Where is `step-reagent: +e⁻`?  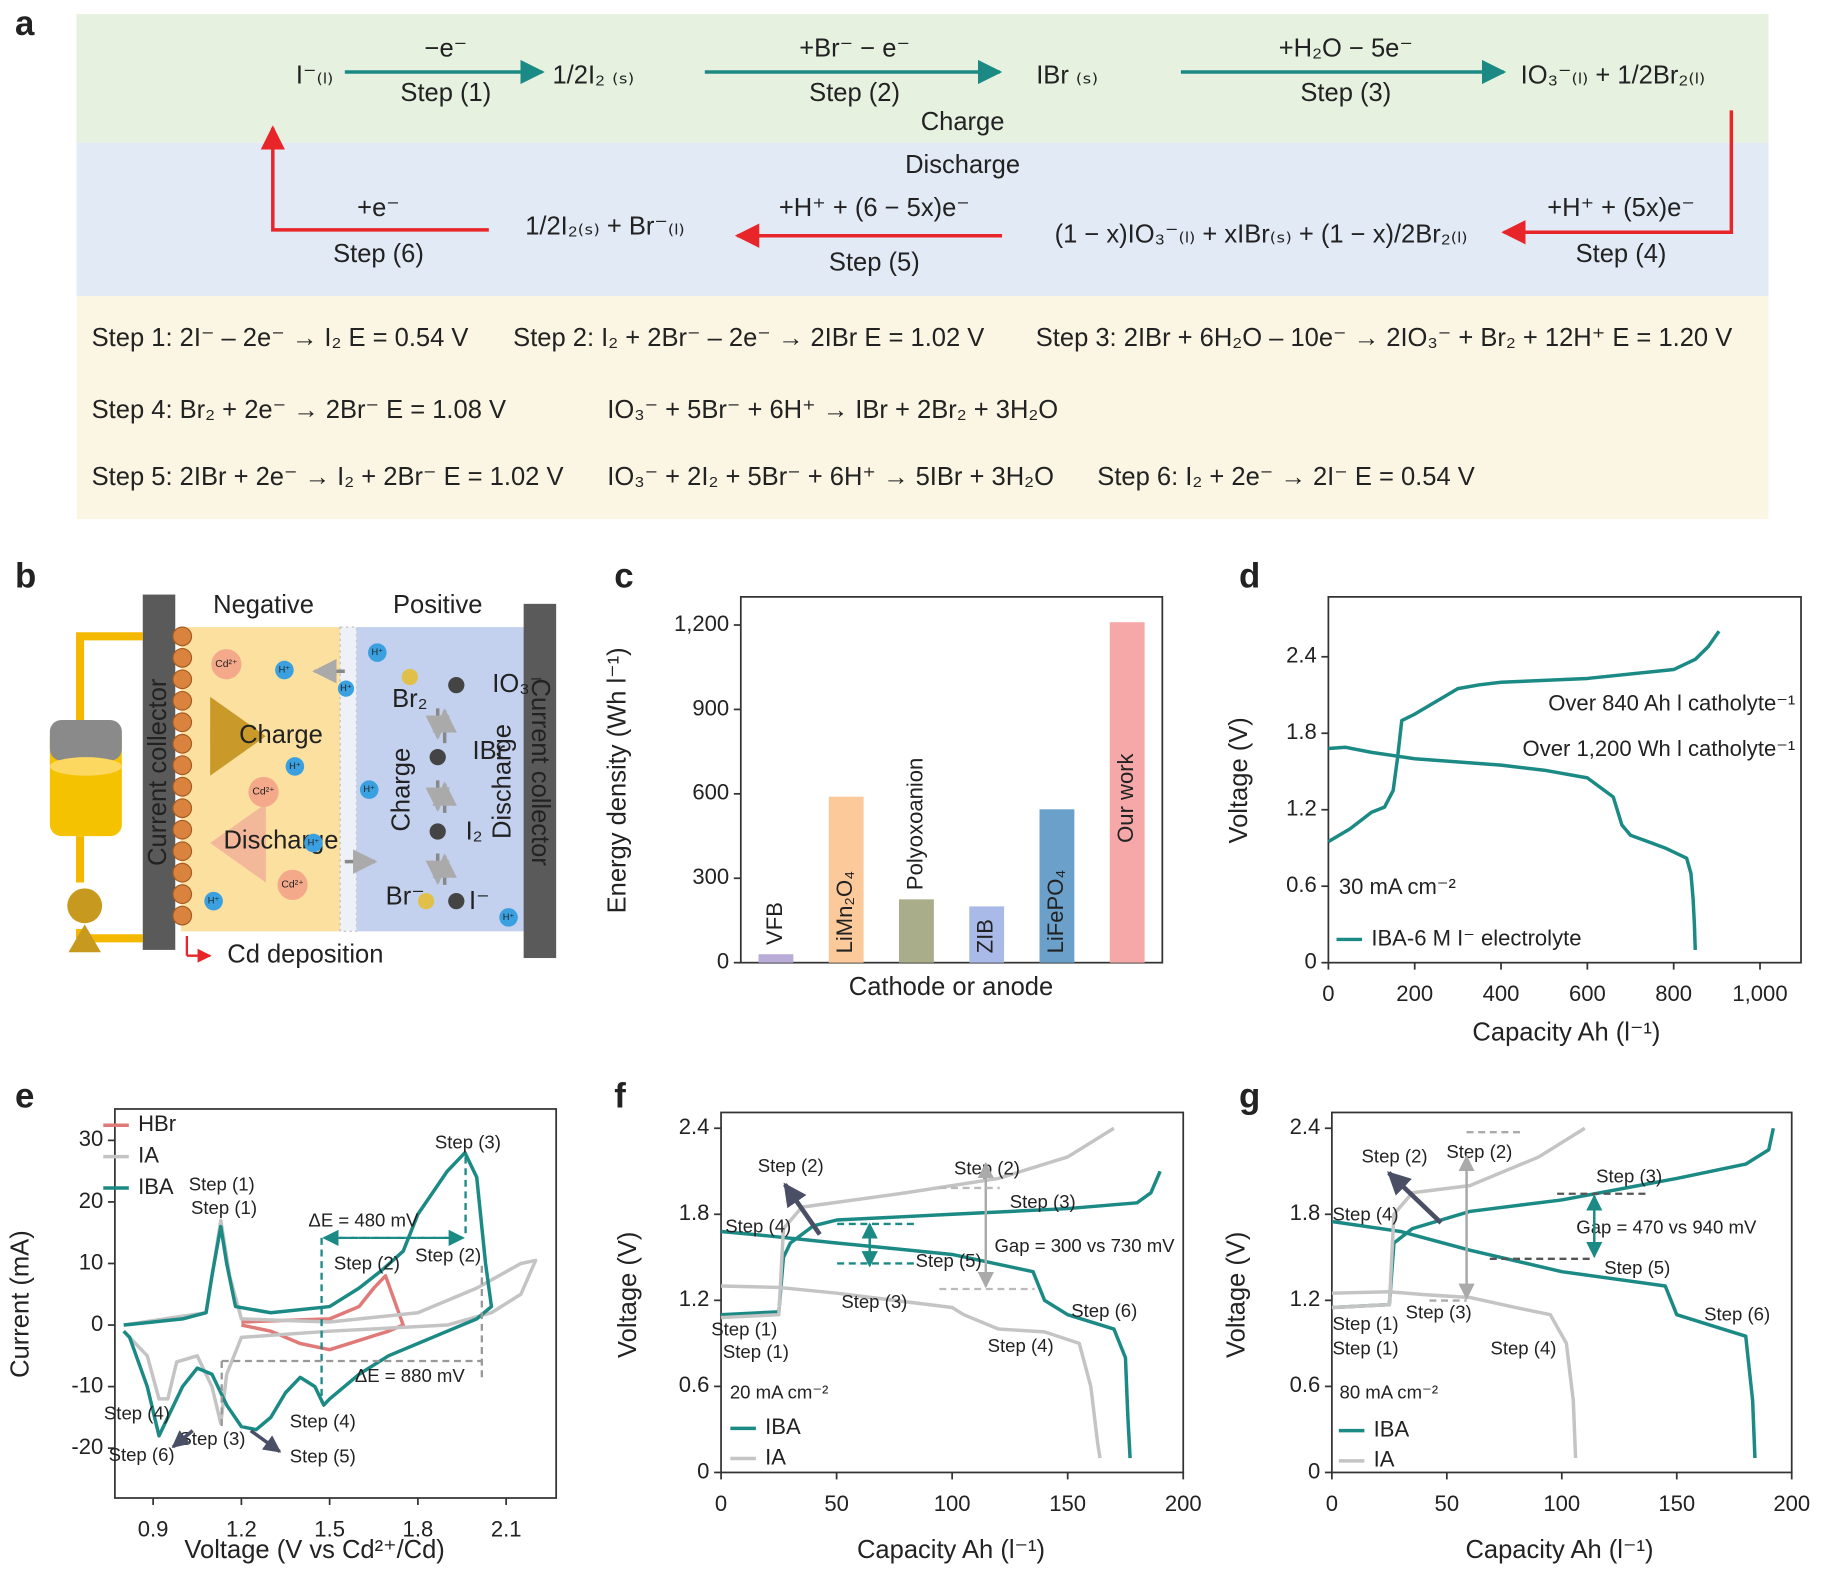
step-reagent: +e⁻ is located at coordinates (378, 208).